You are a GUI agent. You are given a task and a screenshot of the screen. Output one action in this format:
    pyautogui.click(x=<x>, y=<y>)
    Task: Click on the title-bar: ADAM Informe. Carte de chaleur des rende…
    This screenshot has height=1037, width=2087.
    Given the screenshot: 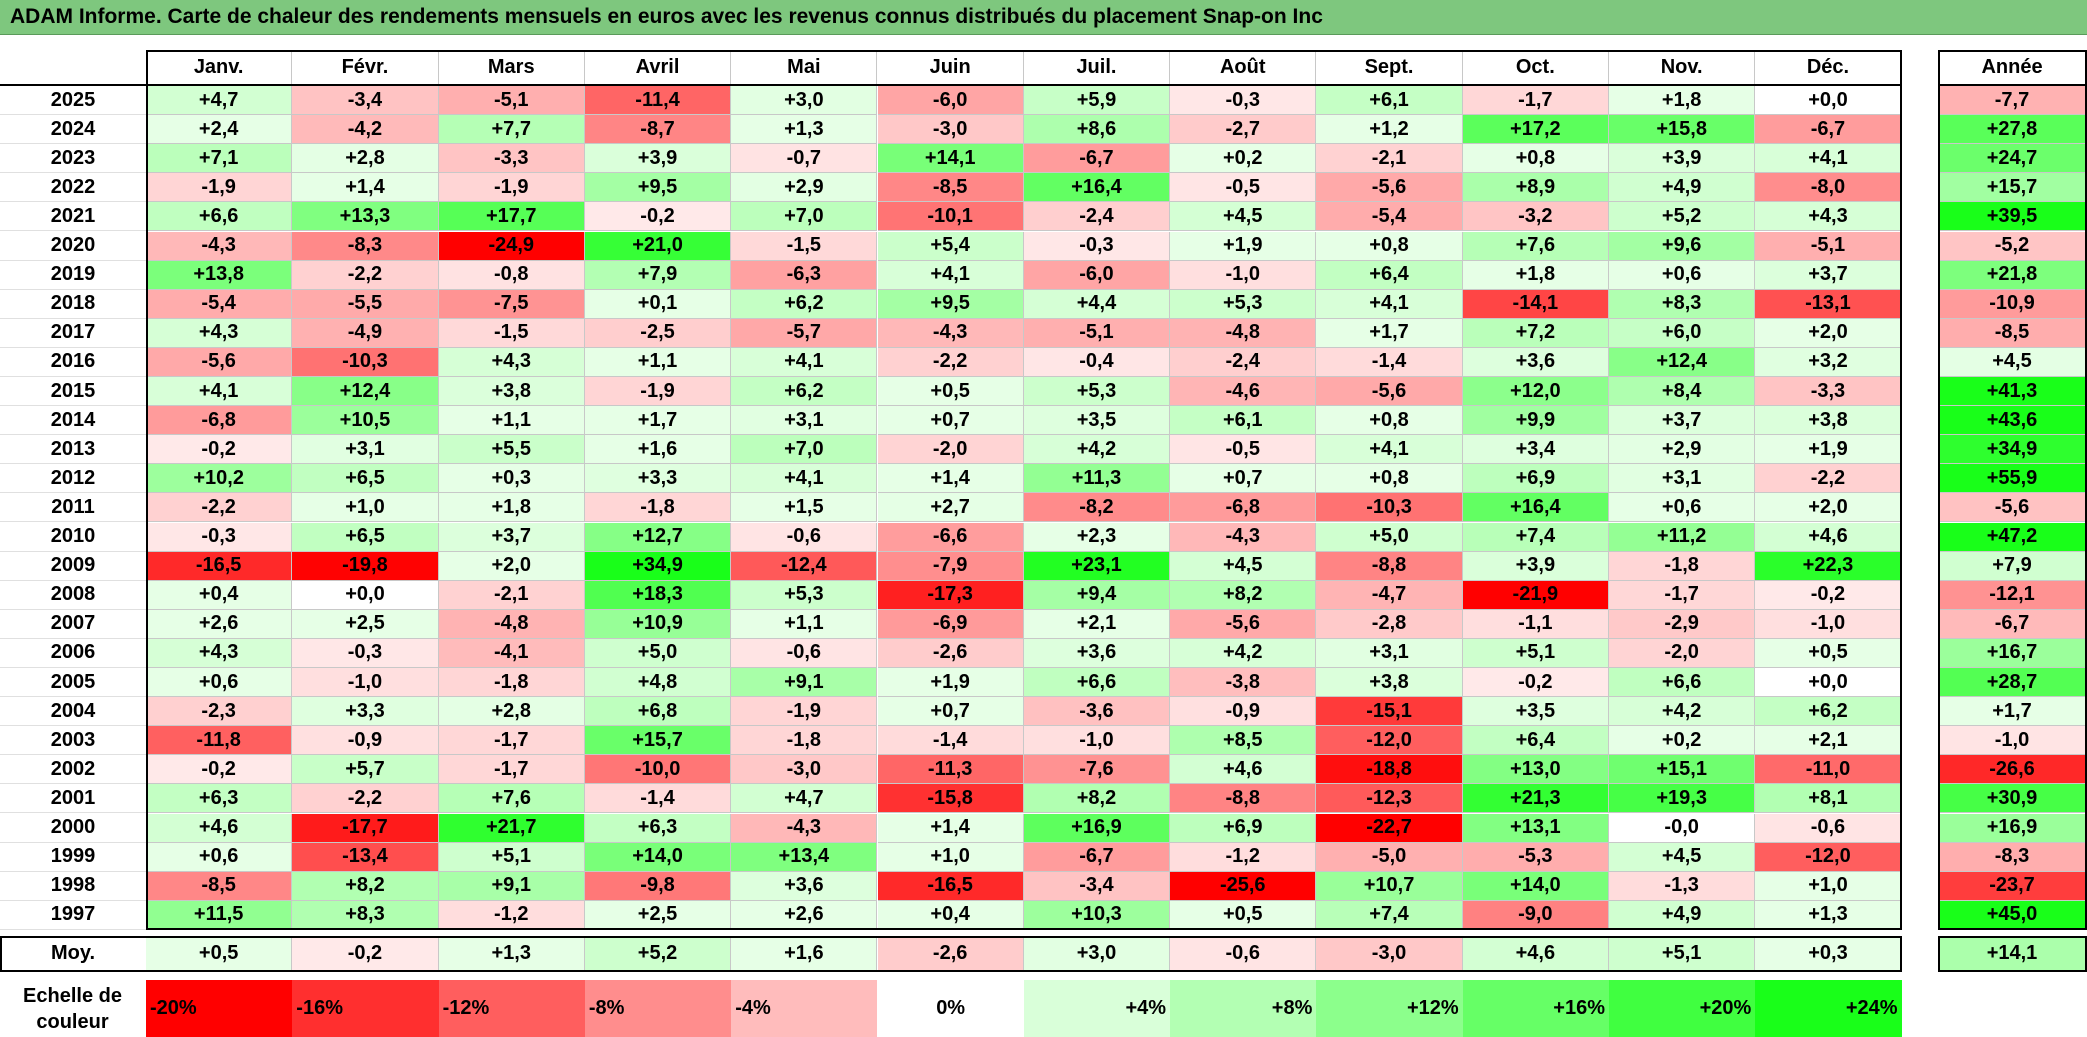 What is the action you would take?
    pyautogui.click(x=1043, y=17)
    